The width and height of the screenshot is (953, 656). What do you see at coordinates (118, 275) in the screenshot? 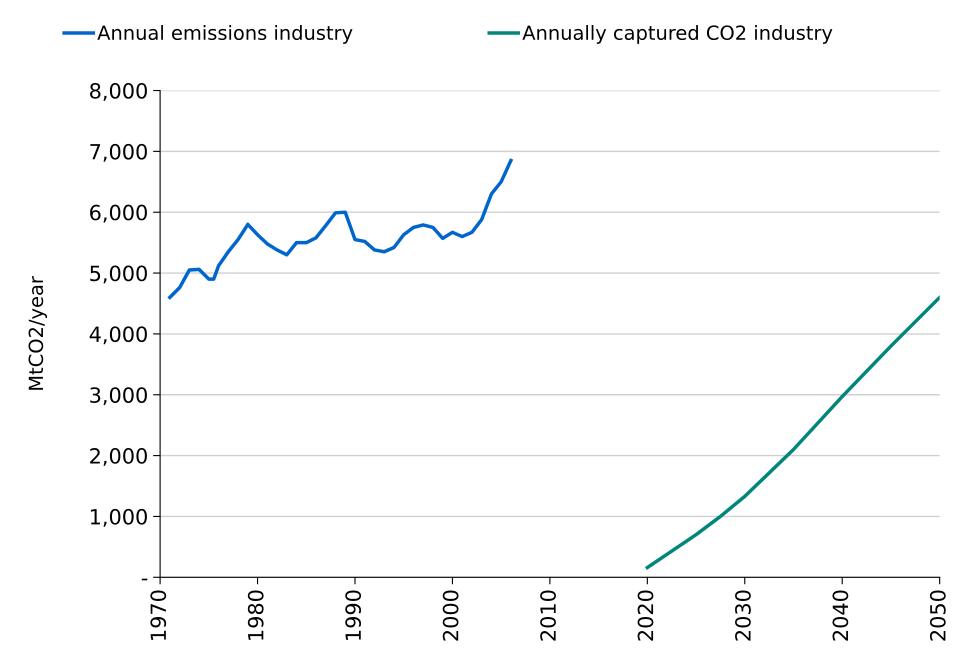
I see `y-tick-label: 5,000` at bounding box center [118, 275].